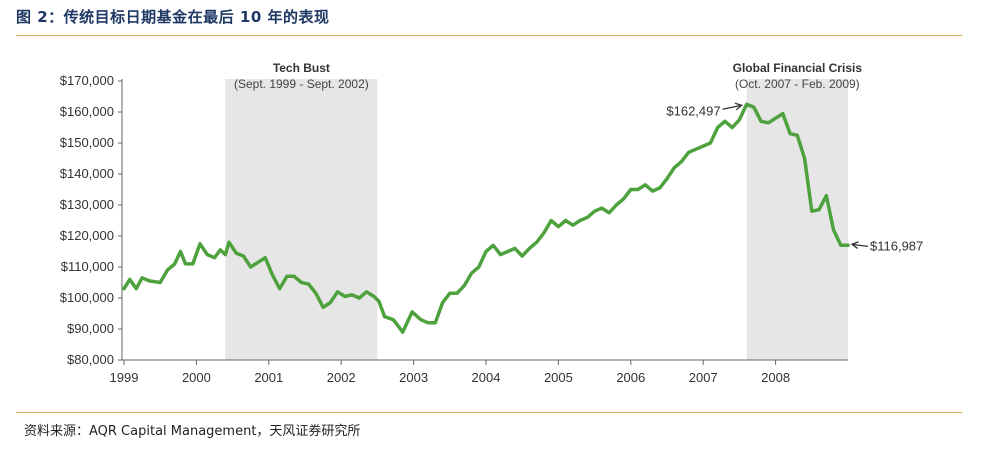 The width and height of the screenshot is (981, 452). What do you see at coordinates (90, 328) in the screenshot?
I see `y-tick-label: $90,000` at bounding box center [90, 328].